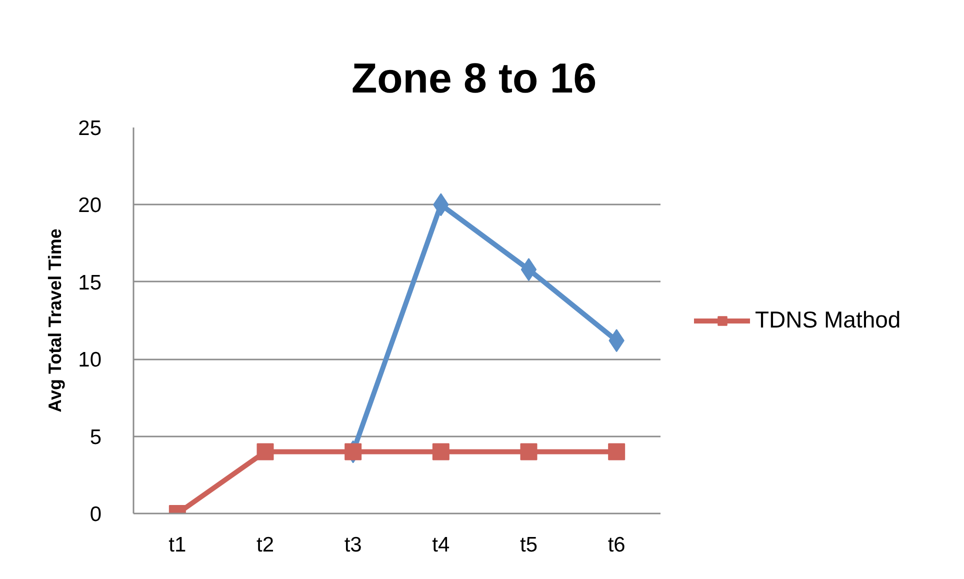 Image resolution: width=964 pixels, height=579 pixels. What do you see at coordinates (353, 545) in the screenshot?
I see `x-tick-label: t3` at bounding box center [353, 545].